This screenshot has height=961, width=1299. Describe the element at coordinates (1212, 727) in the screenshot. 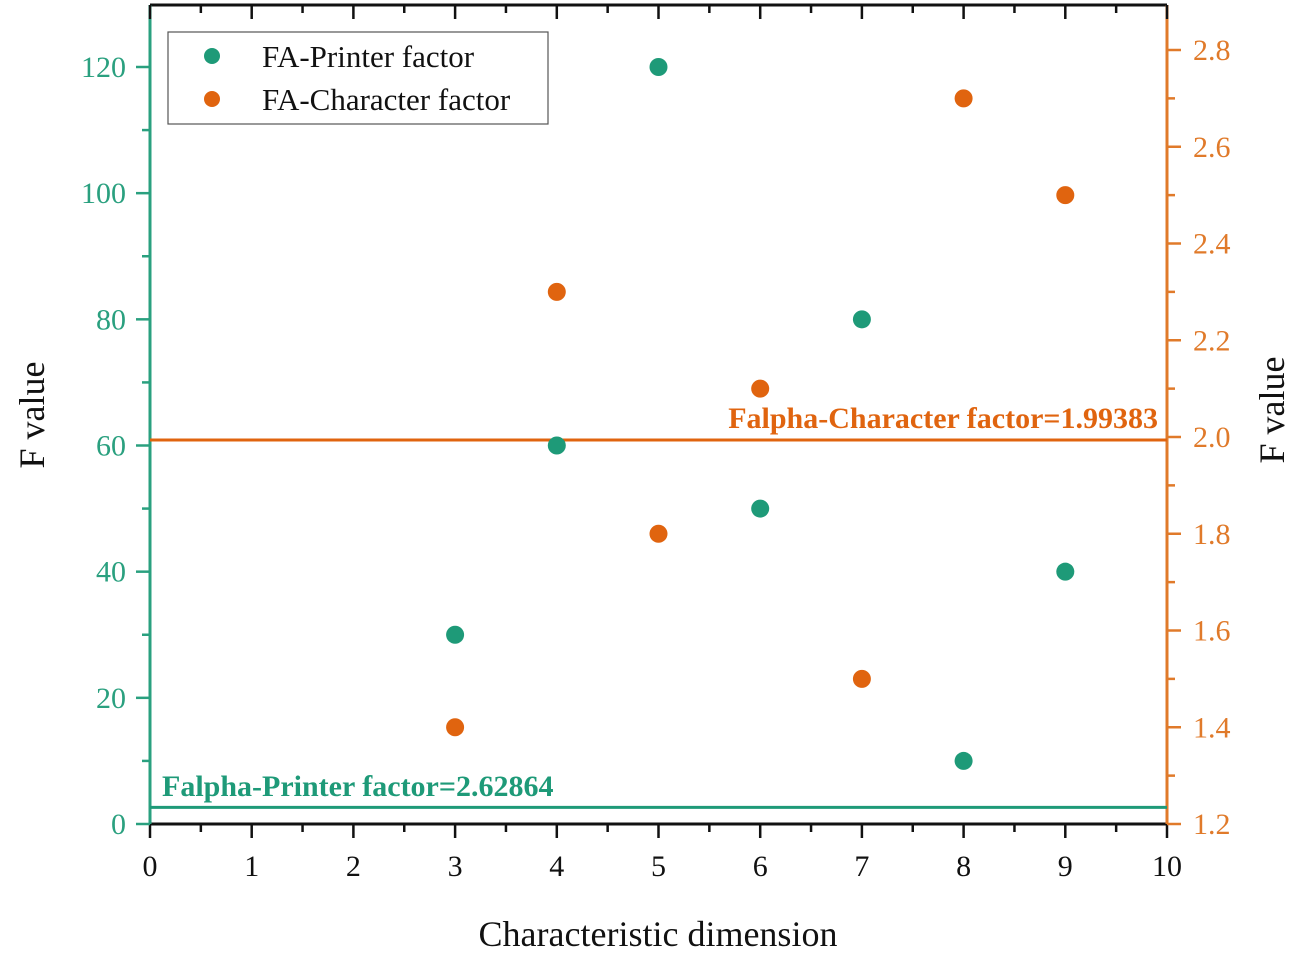

I see `y-right-tick-label: 1.4` at that location.